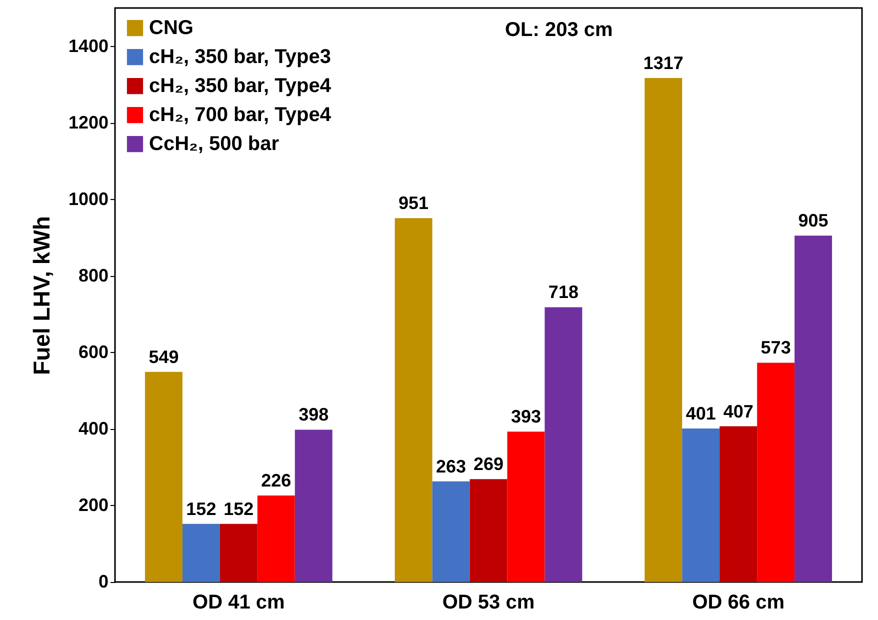  Describe the element at coordinates (488, 464) in the screenshot. I see `data-label: 269` at that location.